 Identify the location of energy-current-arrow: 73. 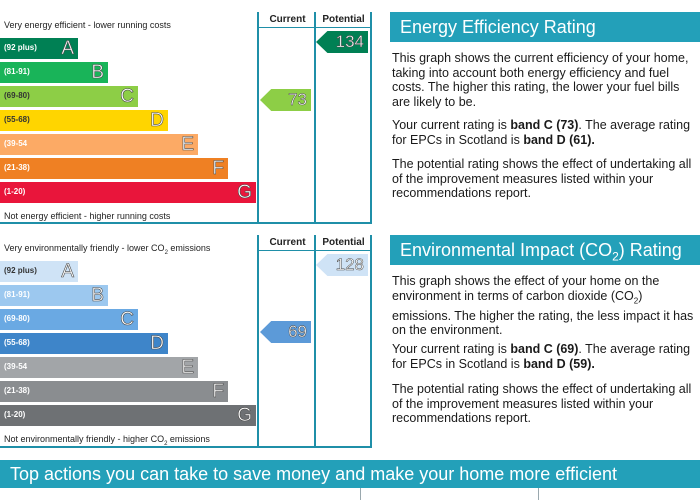
(285, 100).